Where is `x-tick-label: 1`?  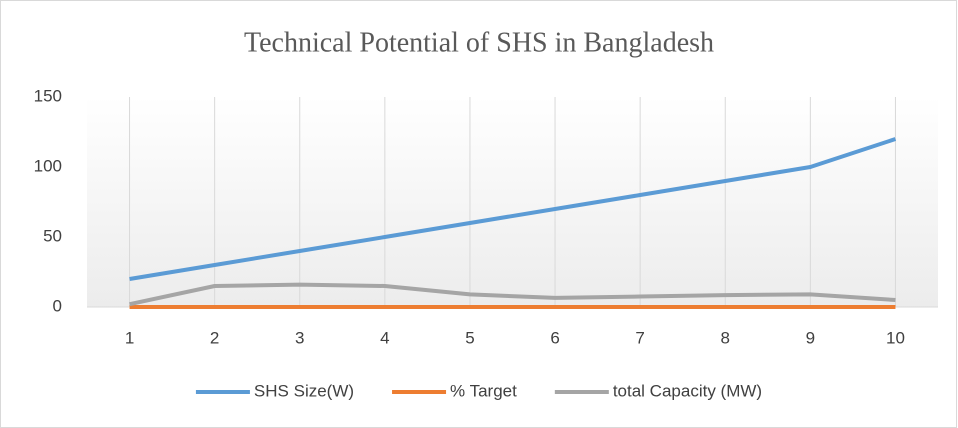 x-tick-label: 1 is located at coordinates (129, 337).